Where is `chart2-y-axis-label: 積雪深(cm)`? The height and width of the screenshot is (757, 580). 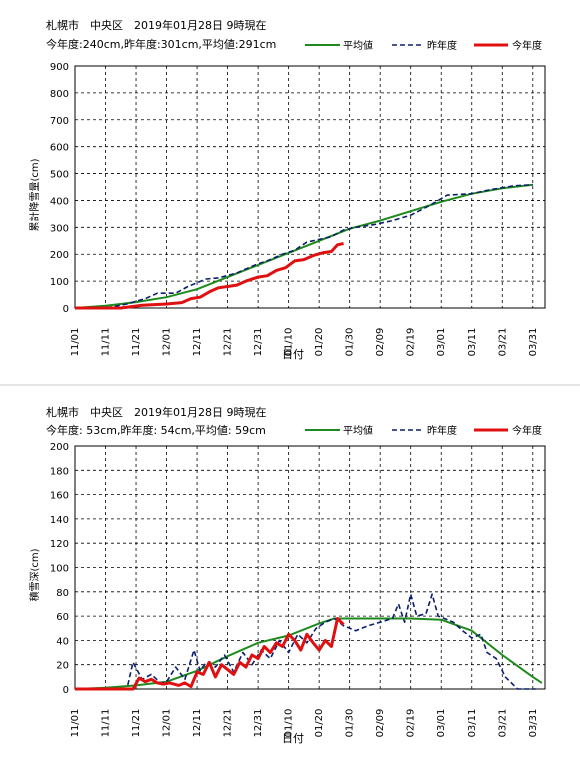
chart2-y-axis-label: 積雪深(cm) is located at coordinates (34, 574).